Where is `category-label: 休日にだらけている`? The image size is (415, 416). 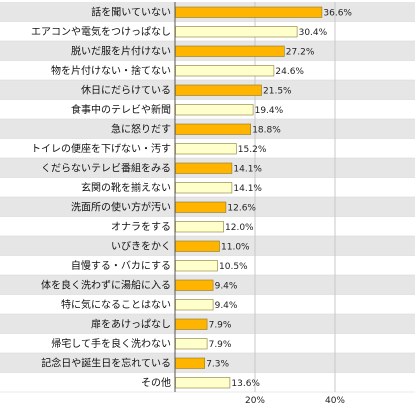 category-label: 休日にだらけている is located at coordinates (126, 90).